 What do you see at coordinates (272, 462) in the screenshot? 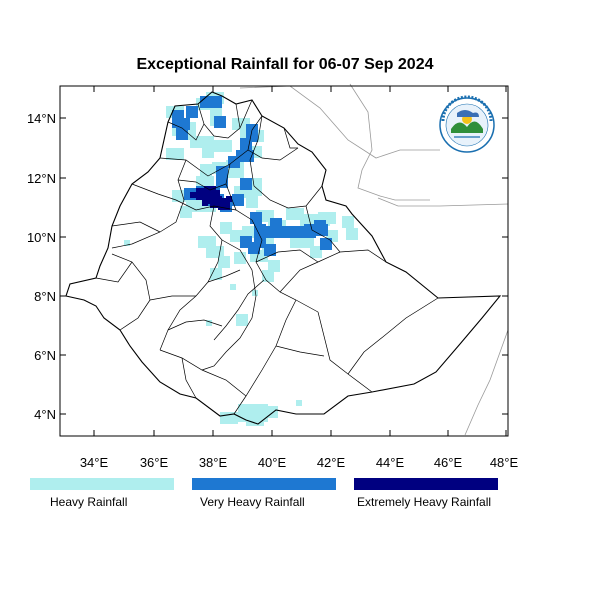
I see `lon-tick-40: 40°E` at bounding box center [272, 462].